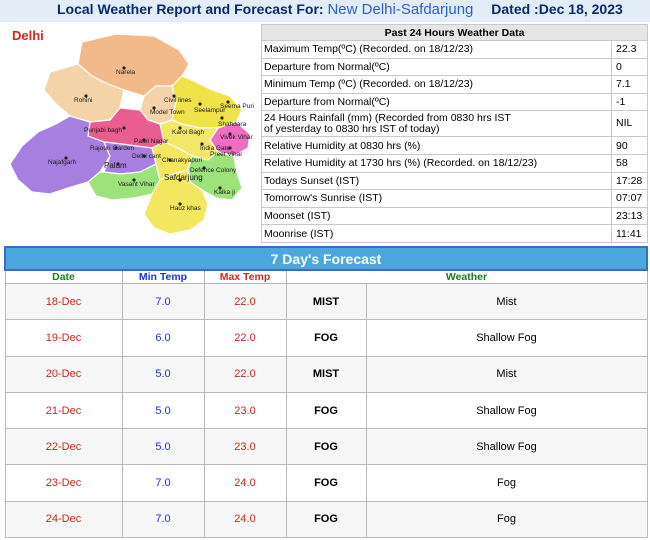  Describe the element at coordinates (436, 216) in the screenshot. I see `past-label: Moonset (IST)` at that location.